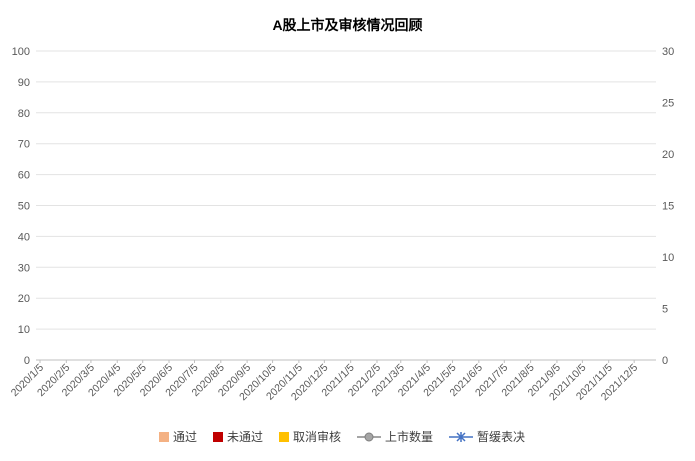 Image resolution: width=695 pixels, height=461 pixels. What do you see at coordinates (409, 436) in the screenshot?
I see `legend-label: 上市数量` at bounding box center [409, 436].